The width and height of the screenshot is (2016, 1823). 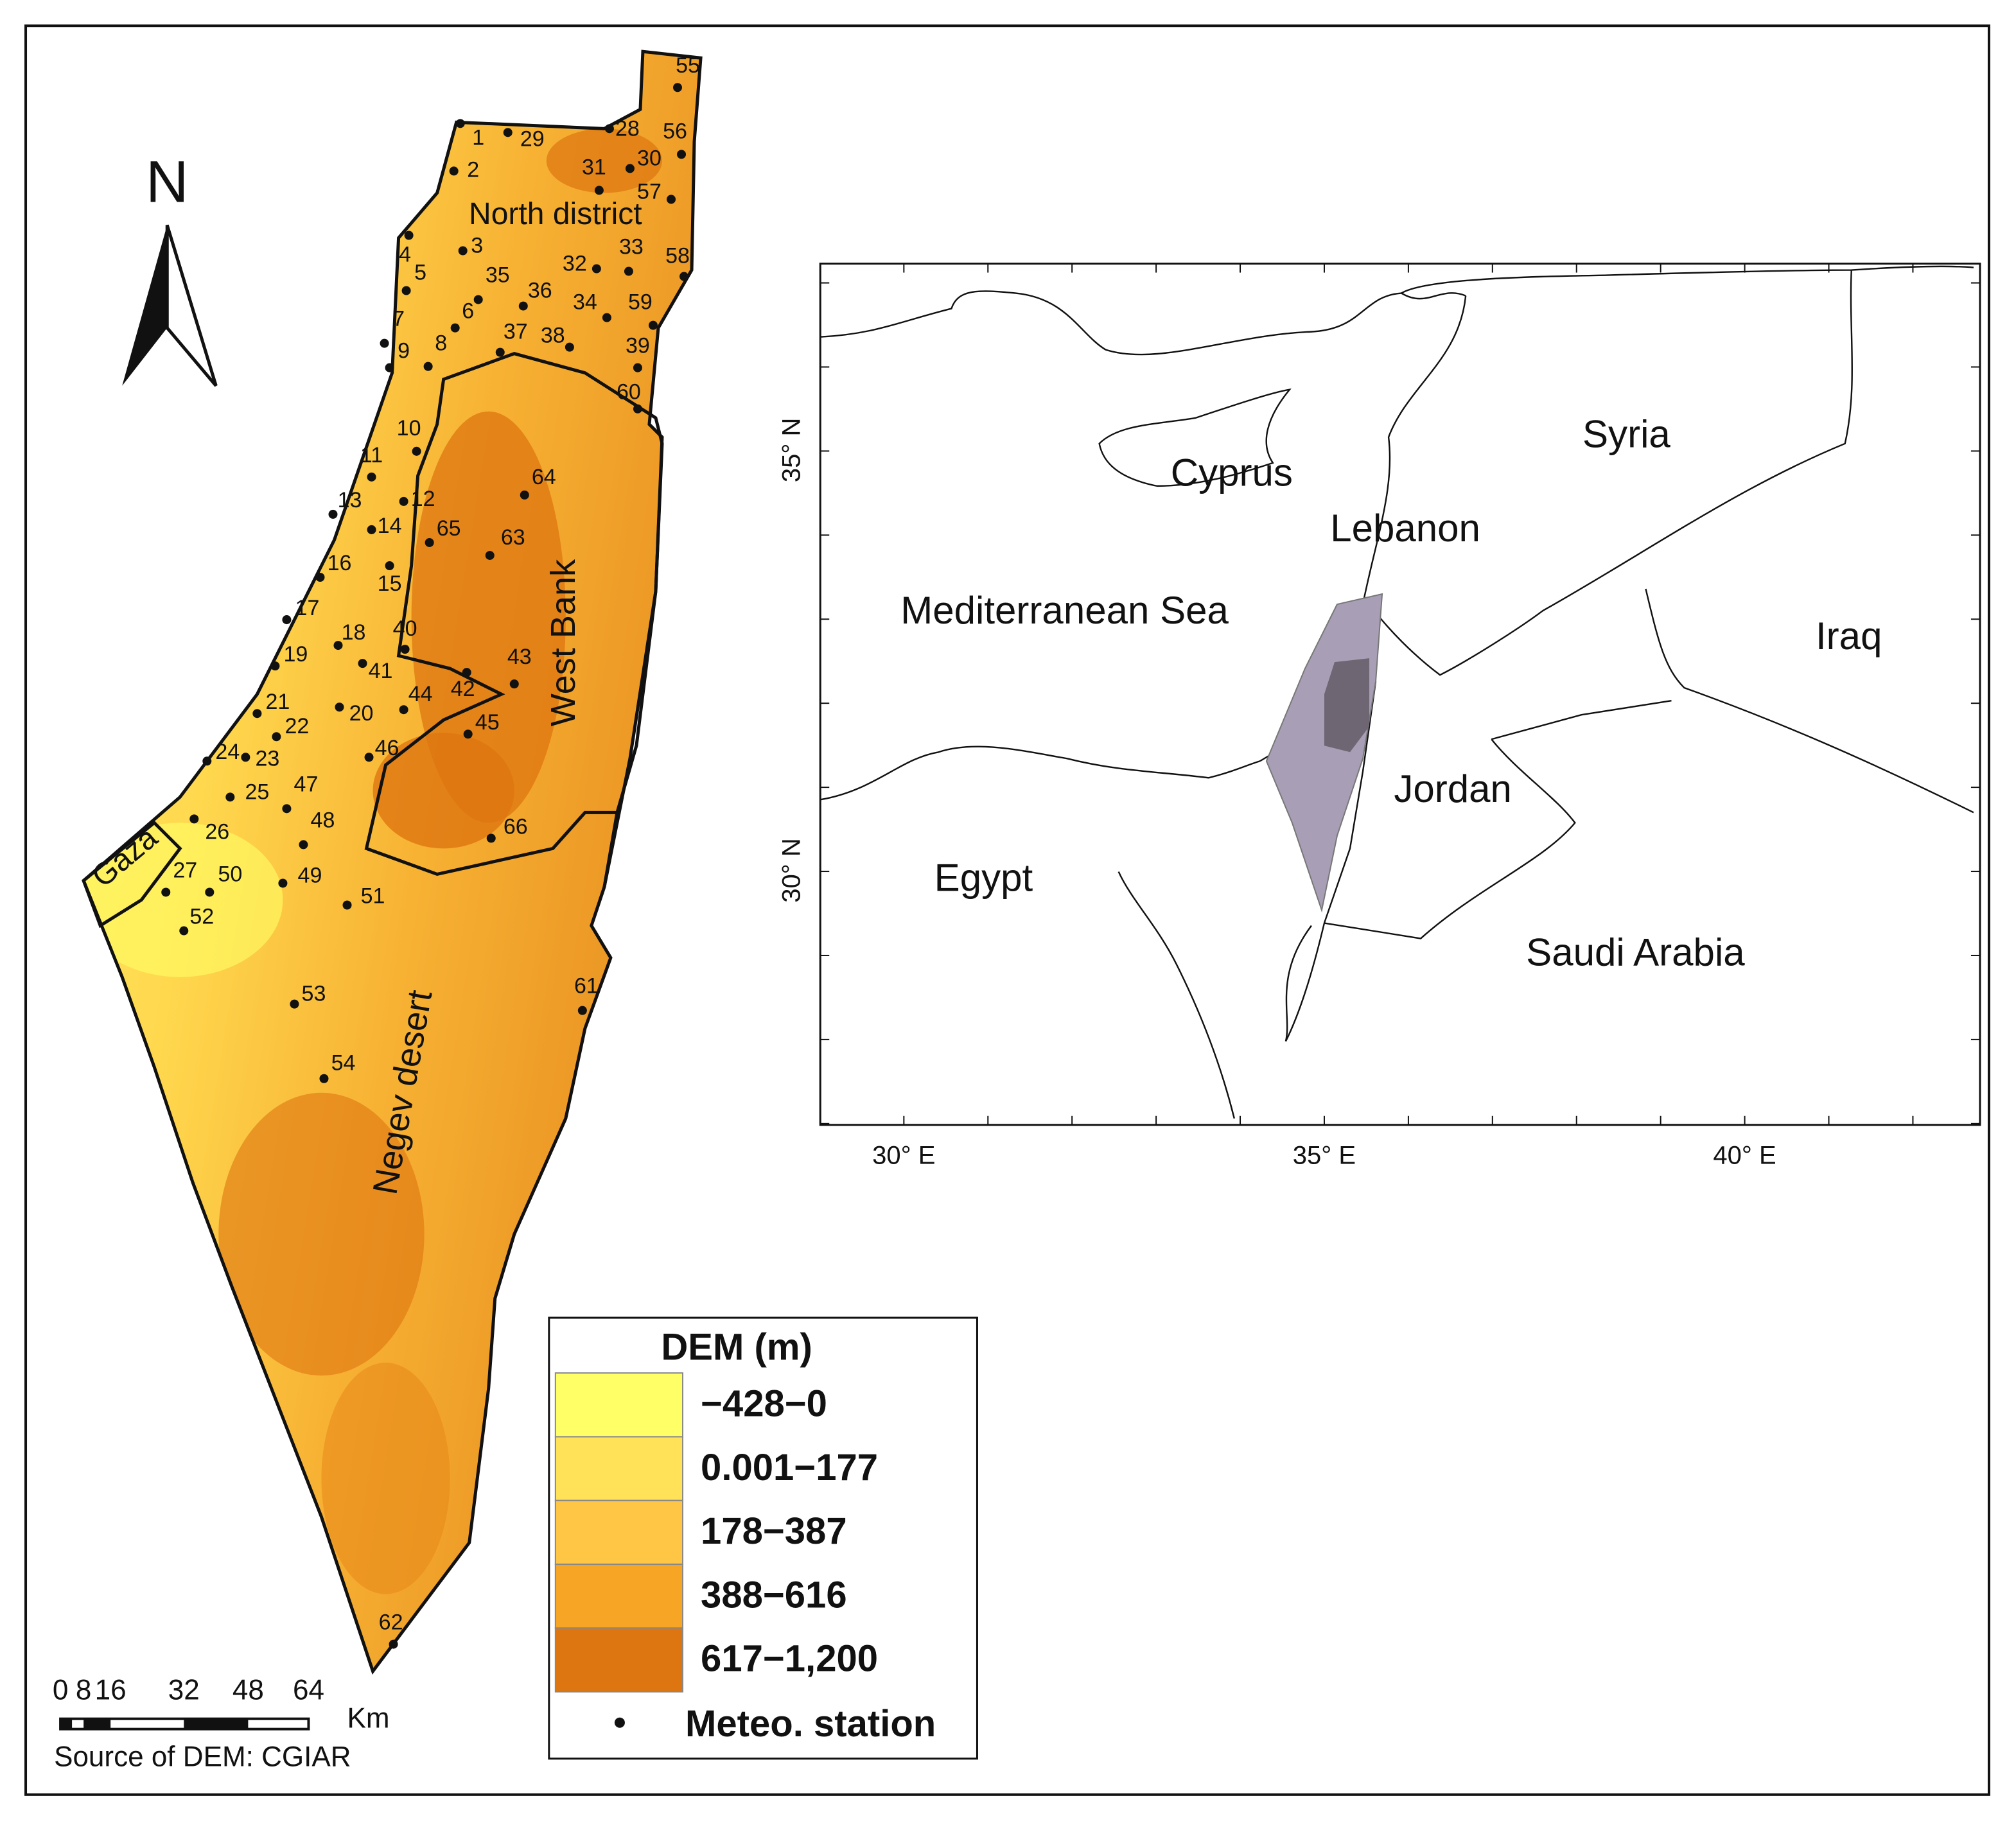 I want to click on legend-title: DEM (m), so click(x=736, y=1347).